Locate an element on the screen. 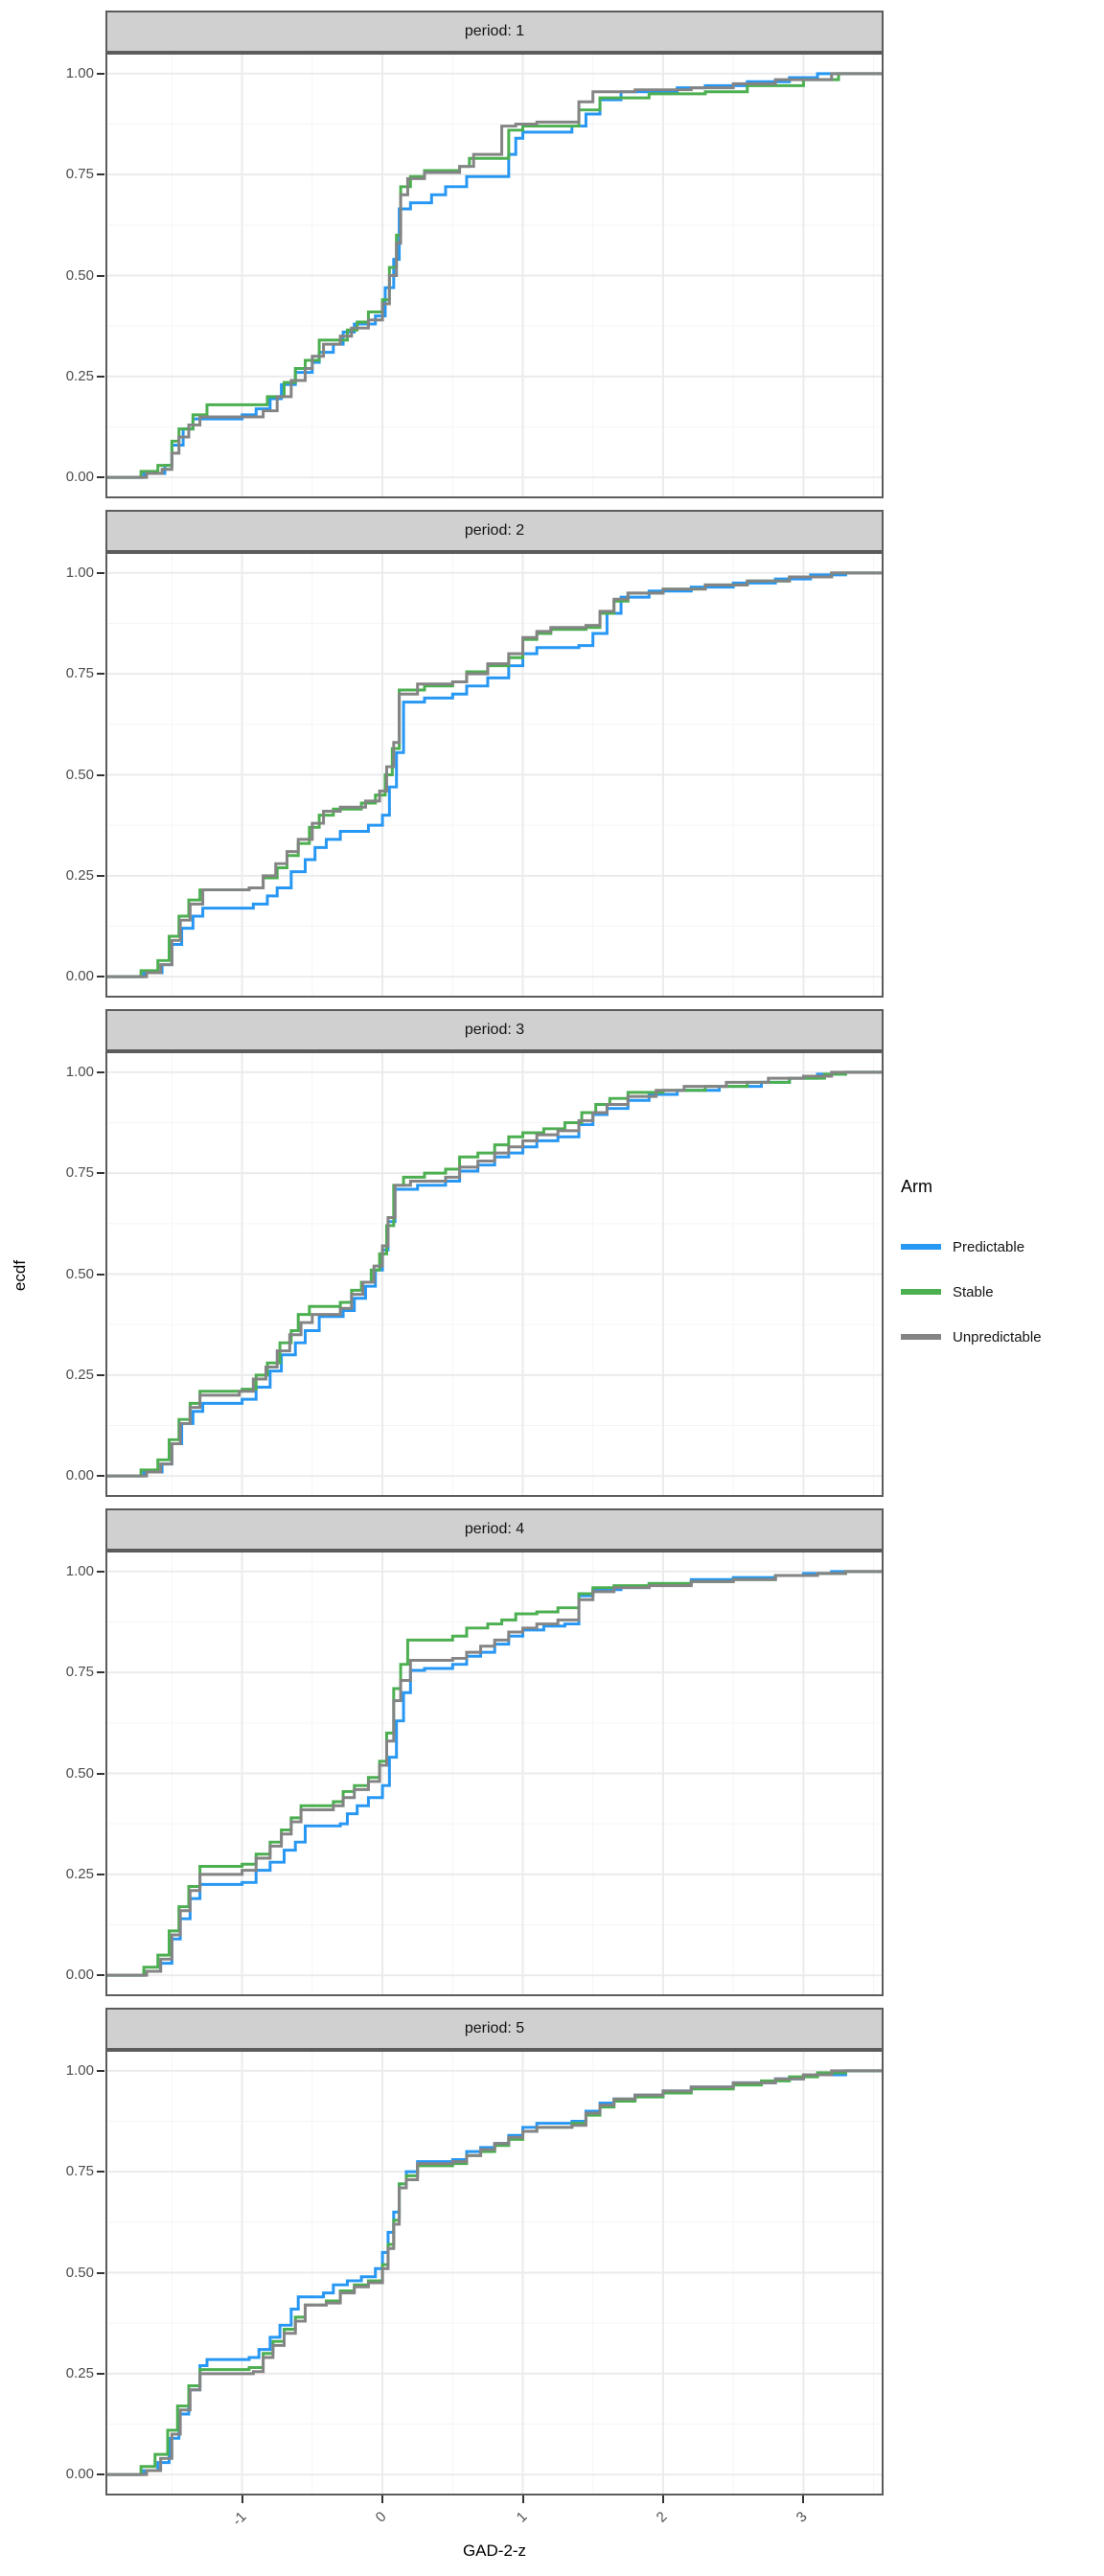 The image size is (1104, 2576). legend-item-unpredictable: Unpredictable is located at coordinates (971, 1336).